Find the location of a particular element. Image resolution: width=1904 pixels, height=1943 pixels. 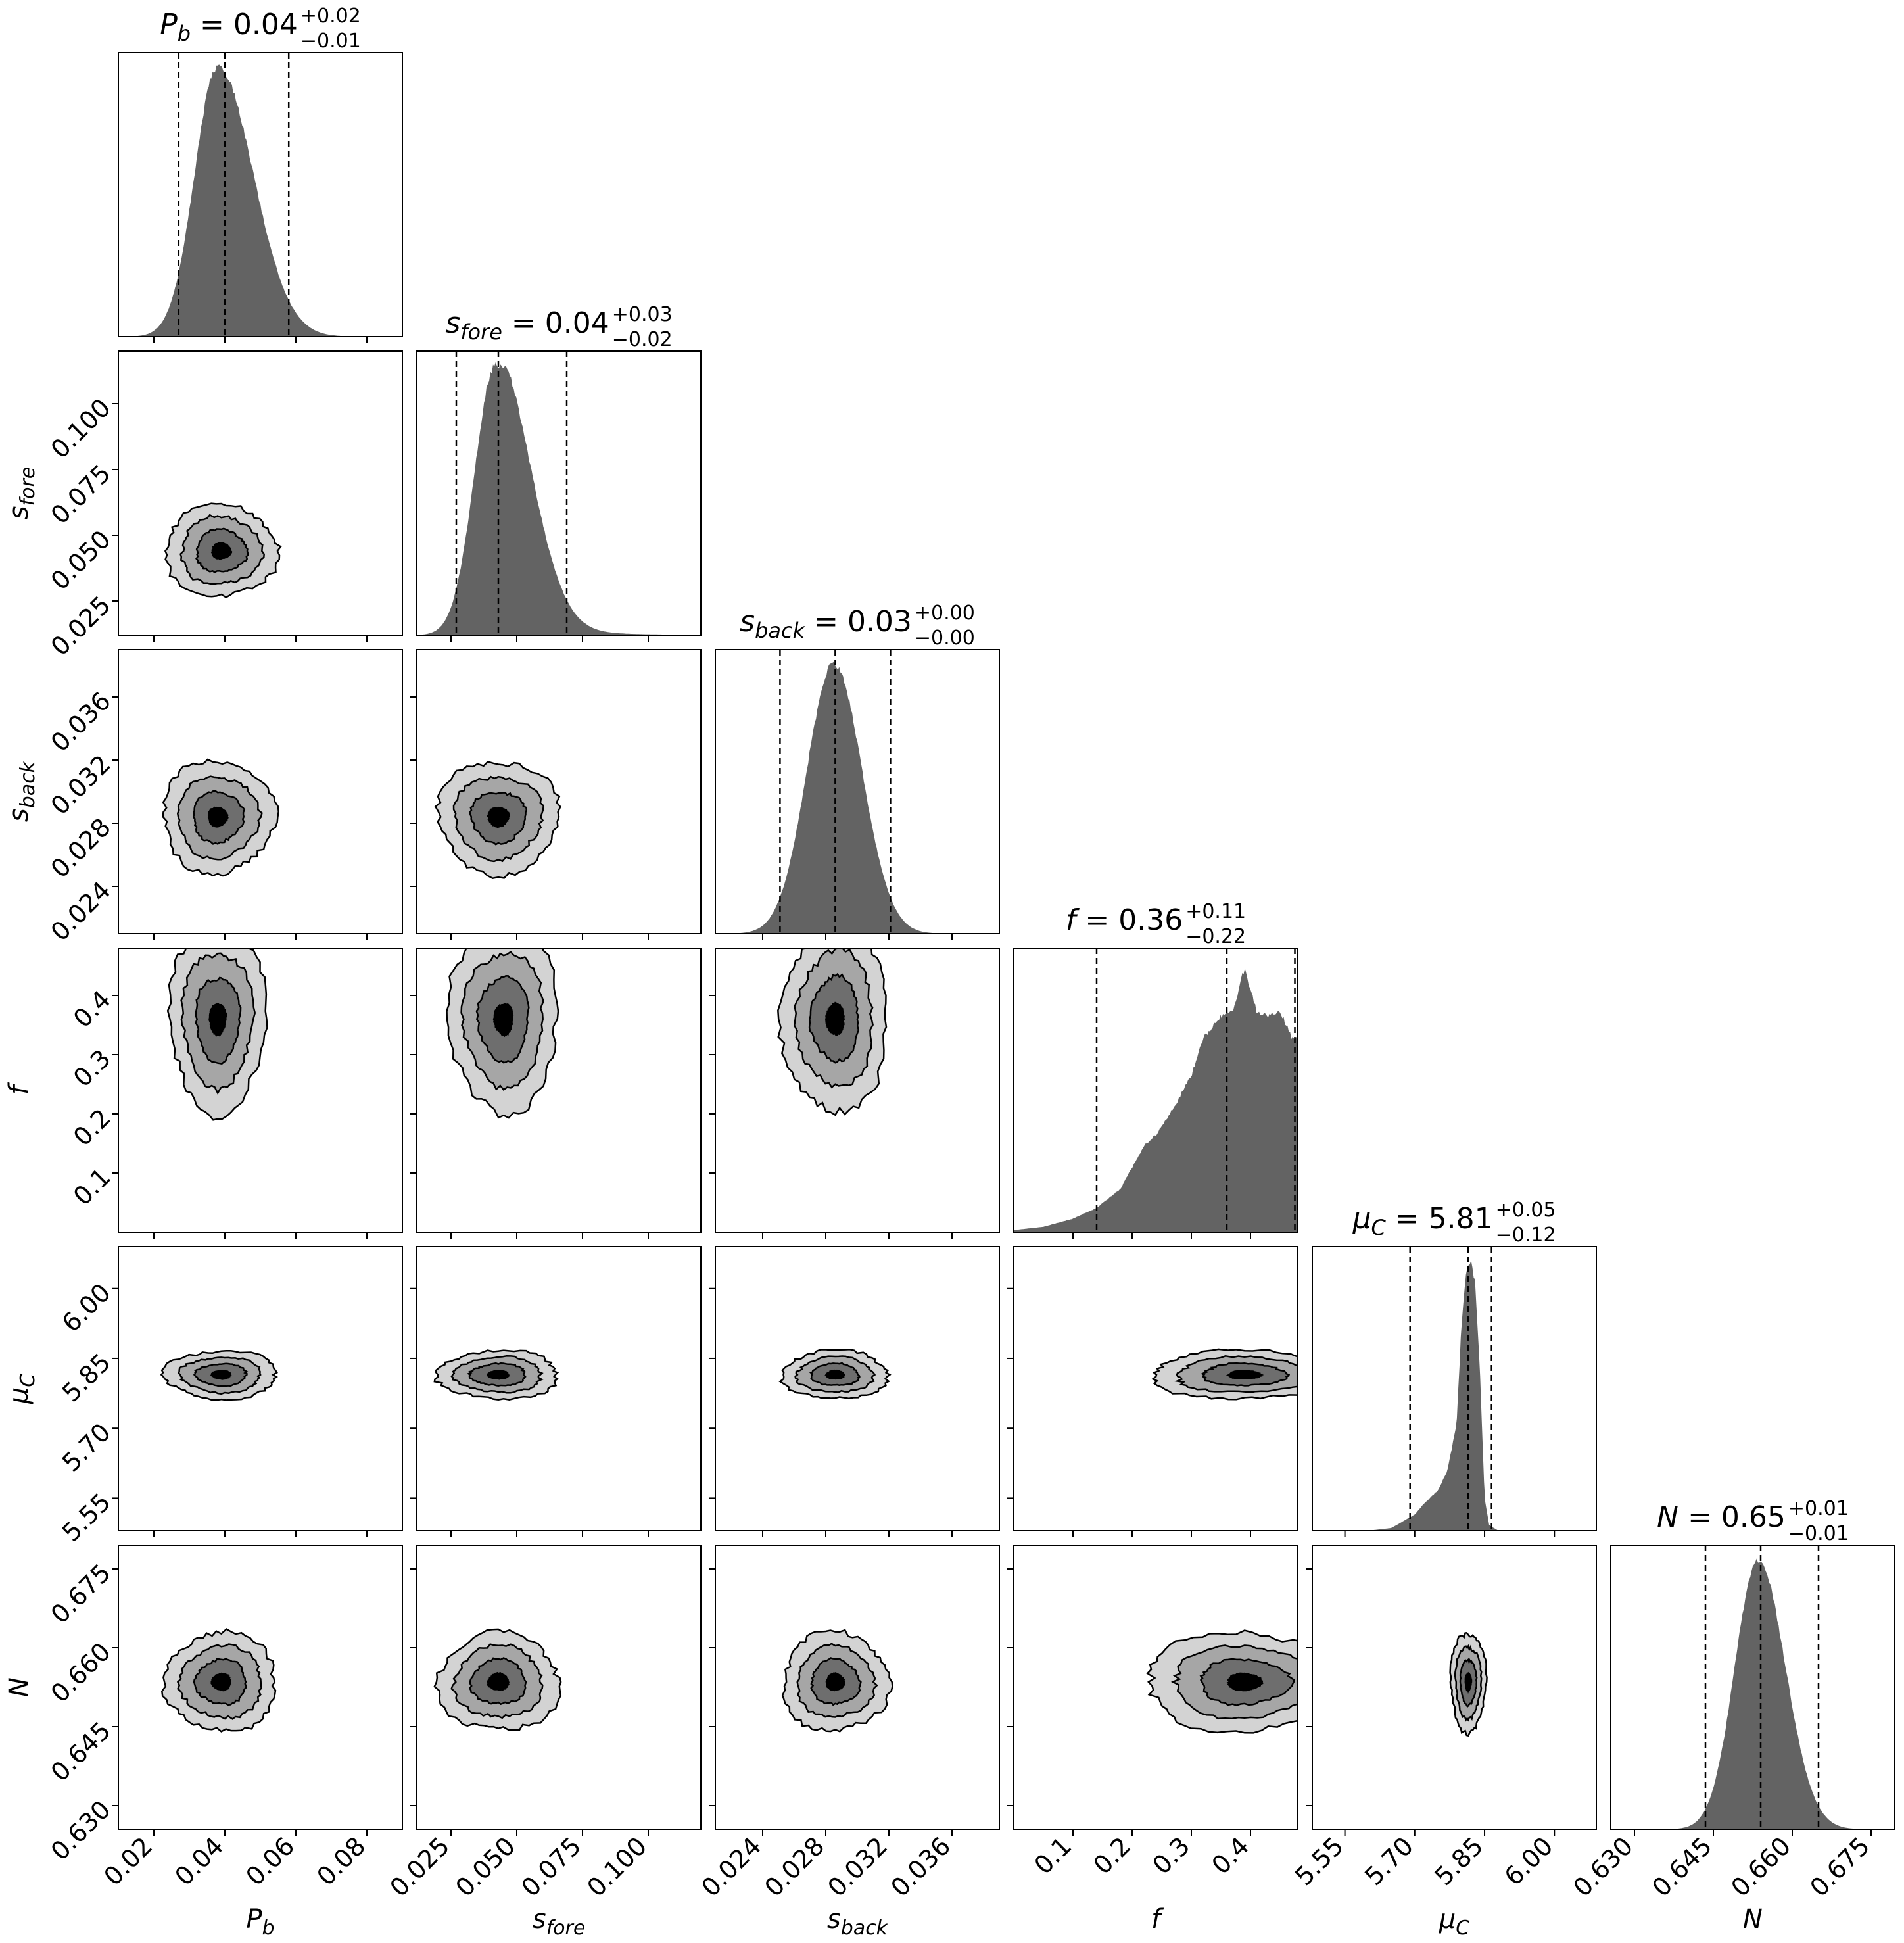

contour-panel-sback-vs-Pb is located at coordinates (220, 817).